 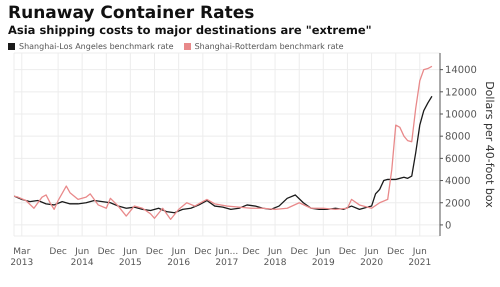 What do you see at coordinates (226, 257) in the screenshot?
I see `x-tick-label: Jun... 2017` at bounding box center [226, 257].